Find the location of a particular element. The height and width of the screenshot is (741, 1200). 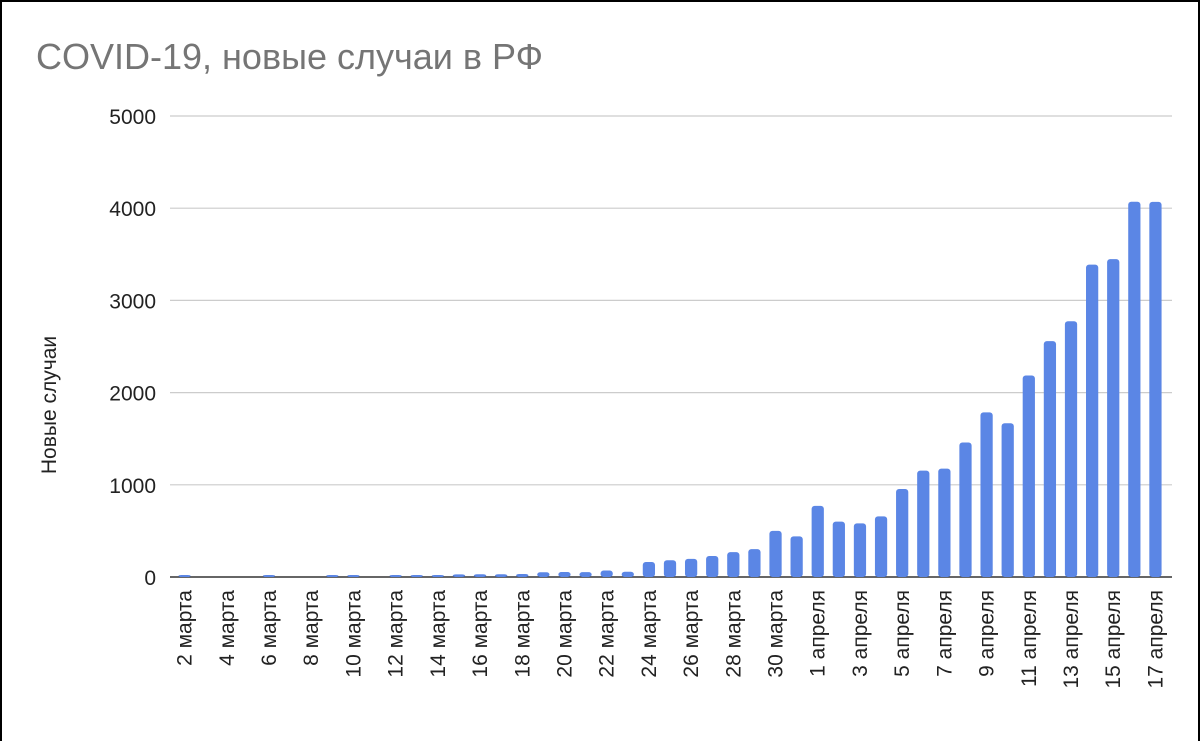

y-tick-label: 5000 is located at coordinates (132, 117).